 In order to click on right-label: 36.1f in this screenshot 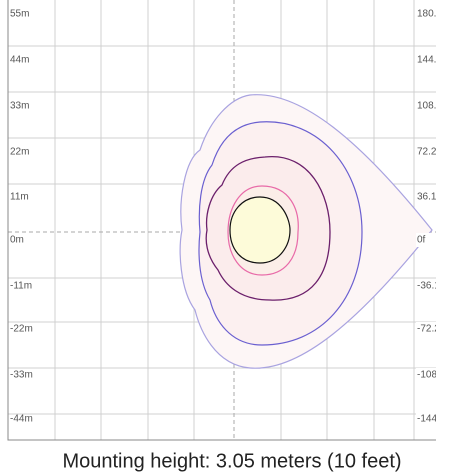, I will do `click(428, 197)`.